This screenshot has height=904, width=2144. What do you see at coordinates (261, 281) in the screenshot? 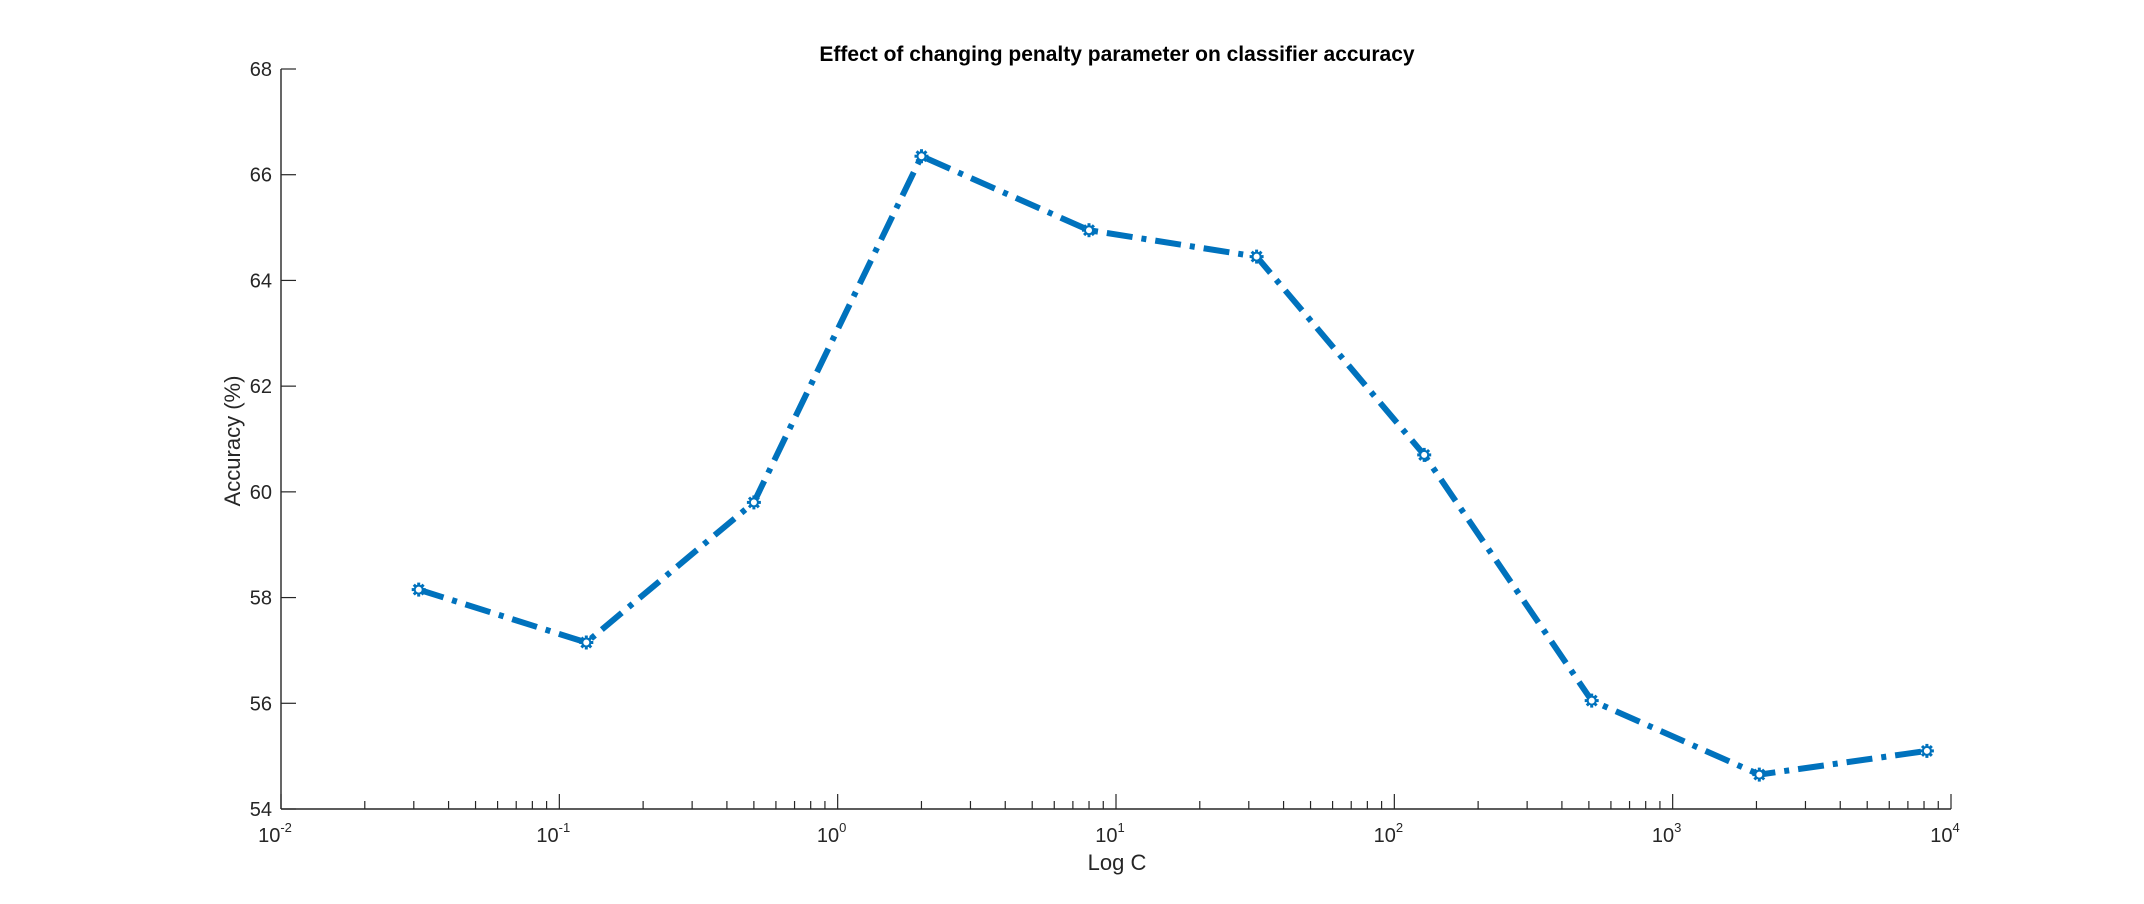
I see `y-tick-label: 64` at bounding box center [261, 281].